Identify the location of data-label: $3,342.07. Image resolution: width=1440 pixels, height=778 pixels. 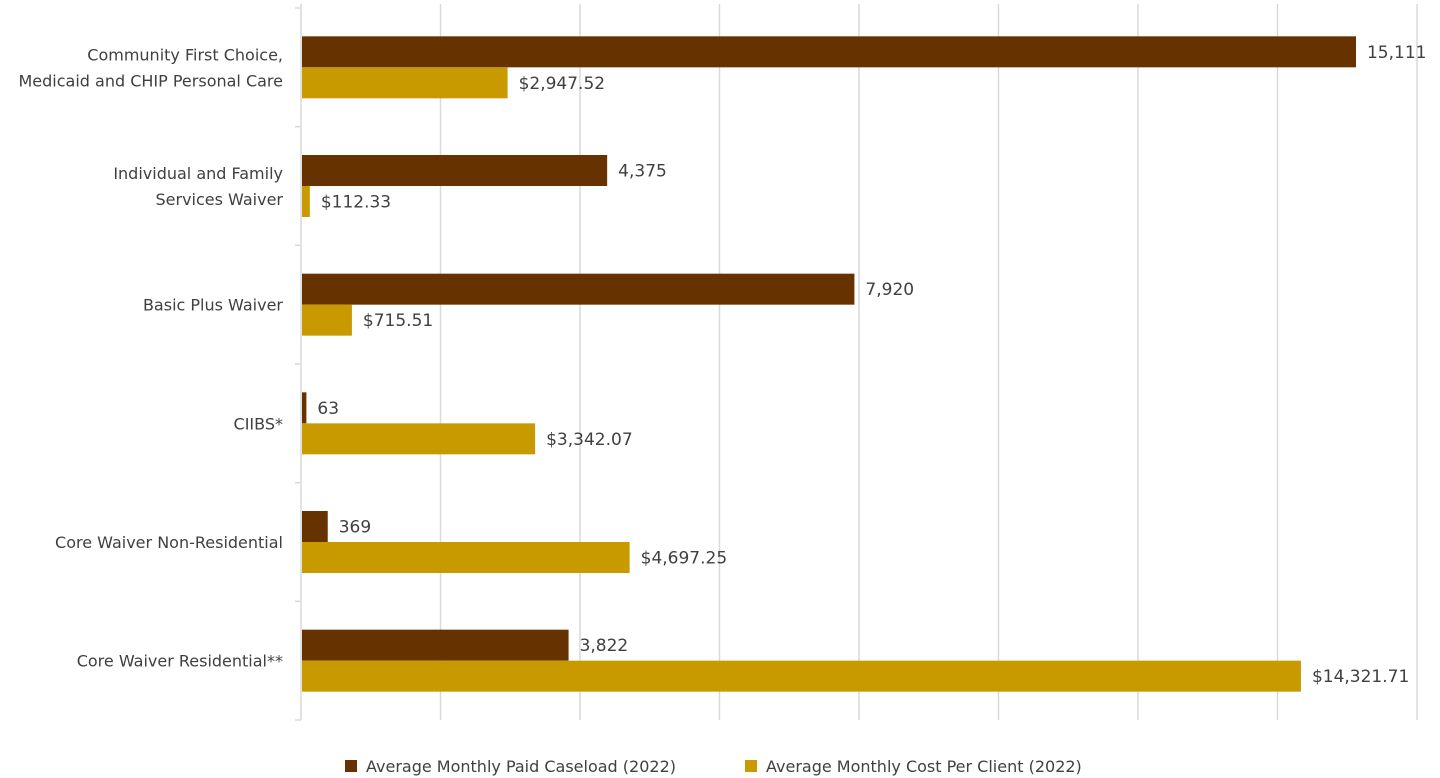
(589, 440).